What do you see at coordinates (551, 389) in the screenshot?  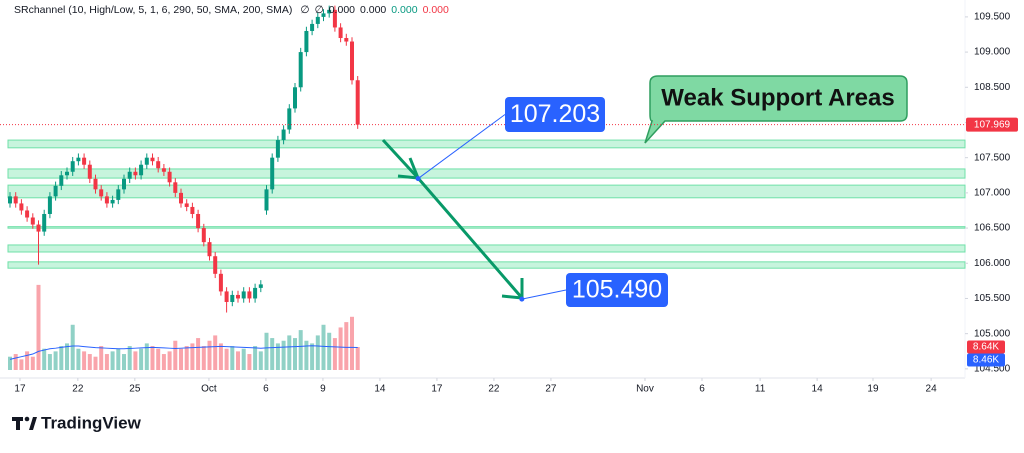 I see `x-tick-label: 27` at bounding box center [551, 389].